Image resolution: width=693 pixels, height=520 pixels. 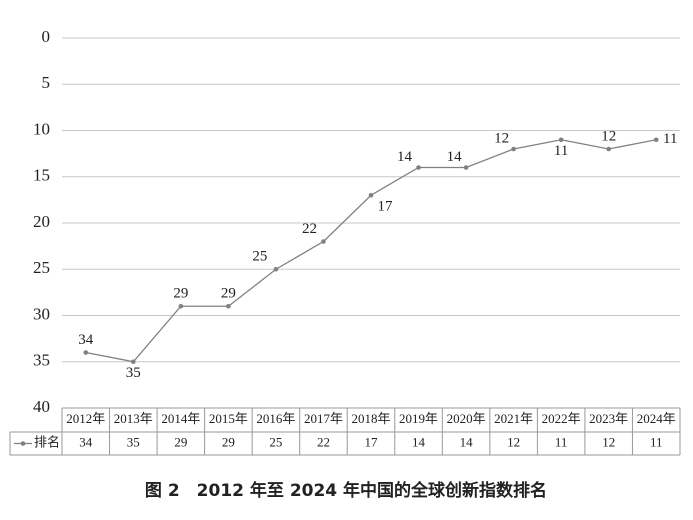 What do you see at coordinates (41, 128) in the screenshot?
I see `y-tick-label: 10` at bounding box center [41, 128].